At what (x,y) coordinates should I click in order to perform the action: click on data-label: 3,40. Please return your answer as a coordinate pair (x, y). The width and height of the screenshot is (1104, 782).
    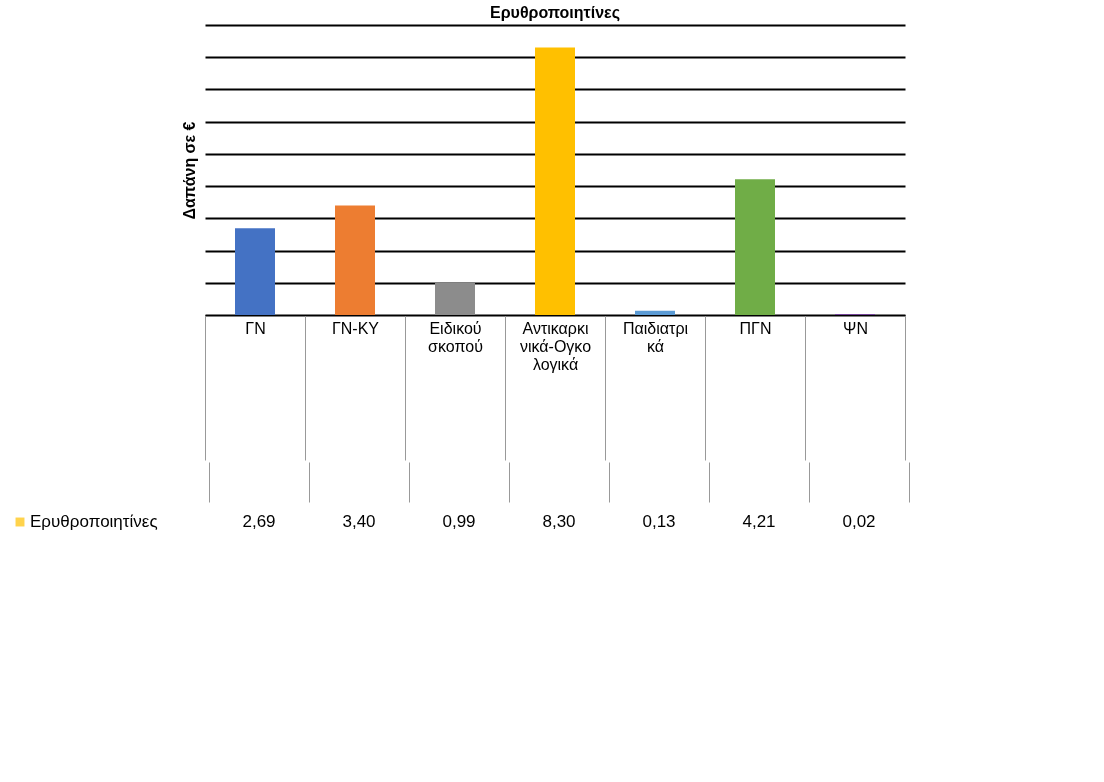
    Looking at the image, I should click on (359, 521).